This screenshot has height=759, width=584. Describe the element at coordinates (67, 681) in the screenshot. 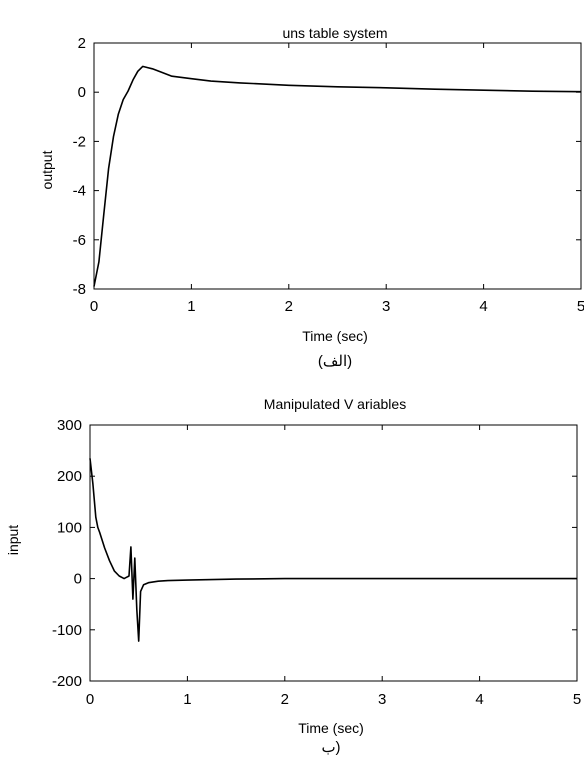

I see `y-tick-label: -200` at that location.